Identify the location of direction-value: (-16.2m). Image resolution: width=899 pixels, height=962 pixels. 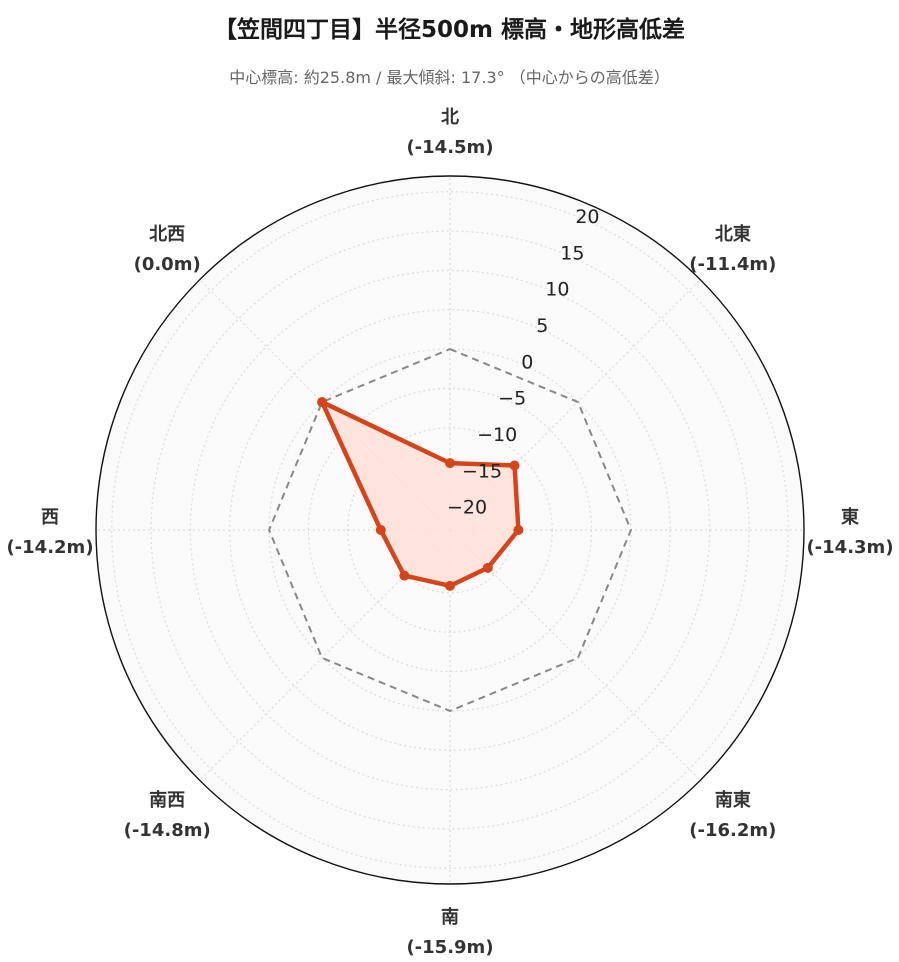
(732, 830).